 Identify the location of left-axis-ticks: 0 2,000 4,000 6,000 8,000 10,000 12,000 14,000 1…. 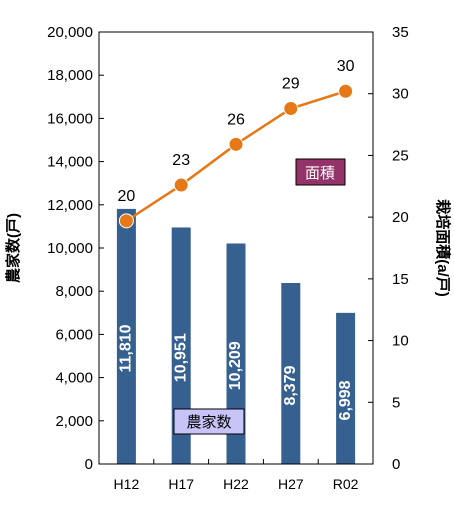
(75, 248).